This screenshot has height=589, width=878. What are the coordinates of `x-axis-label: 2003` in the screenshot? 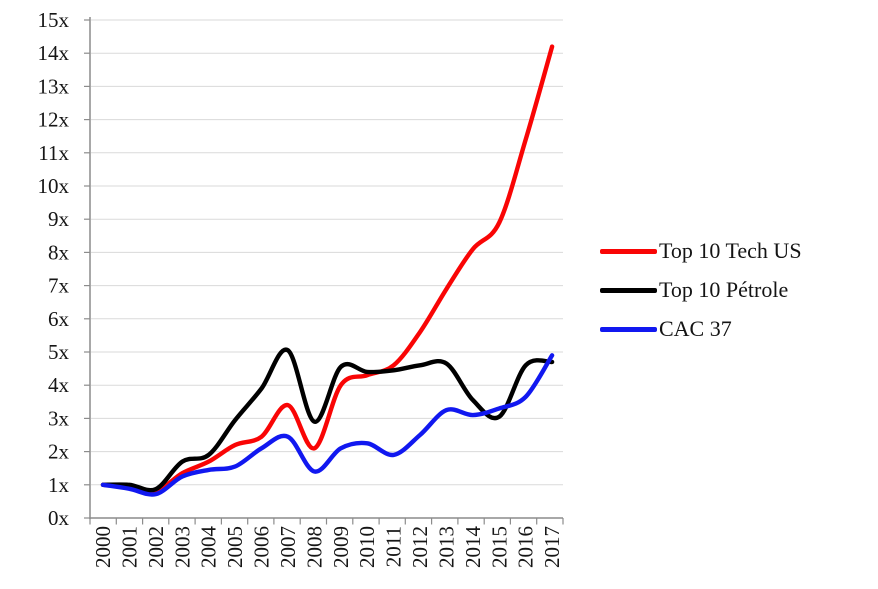 It's located at (182, 547).